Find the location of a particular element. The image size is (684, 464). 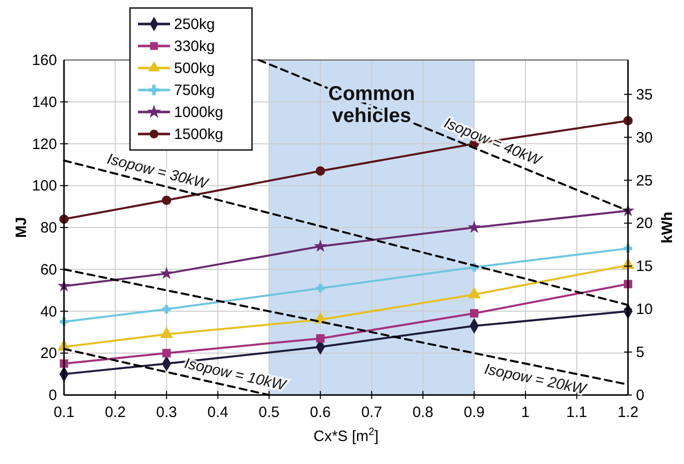

legend-label: 330kg is located at coordinates (194, 46).